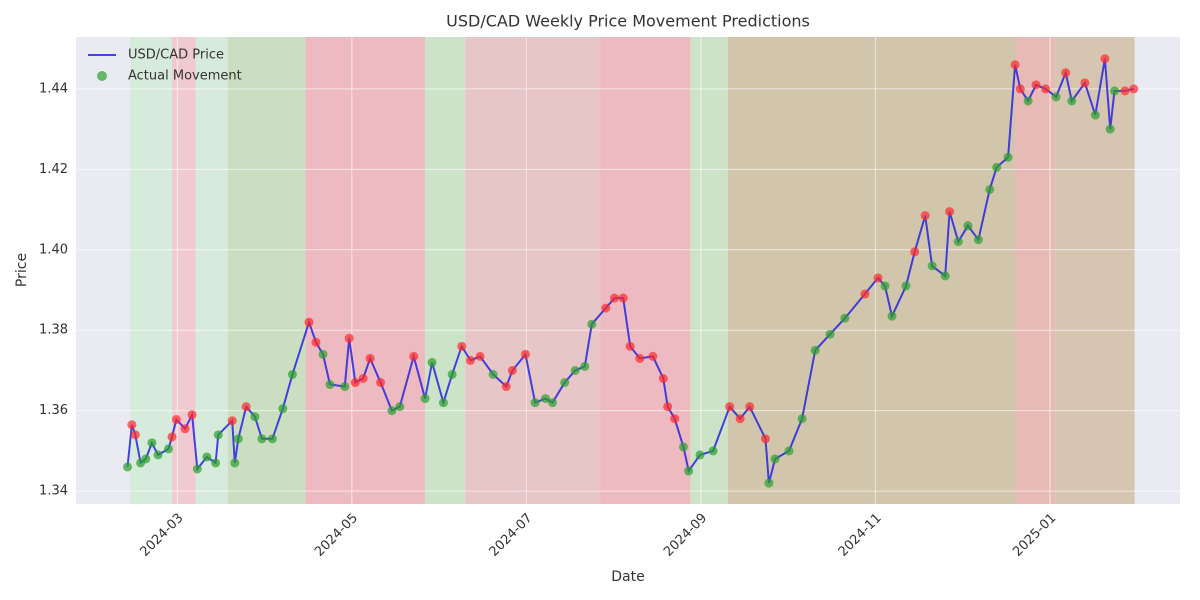 The height and width of the screenshot is (600, 1200). I want to click on y-tick-label: 1.44, so click(53, 88).